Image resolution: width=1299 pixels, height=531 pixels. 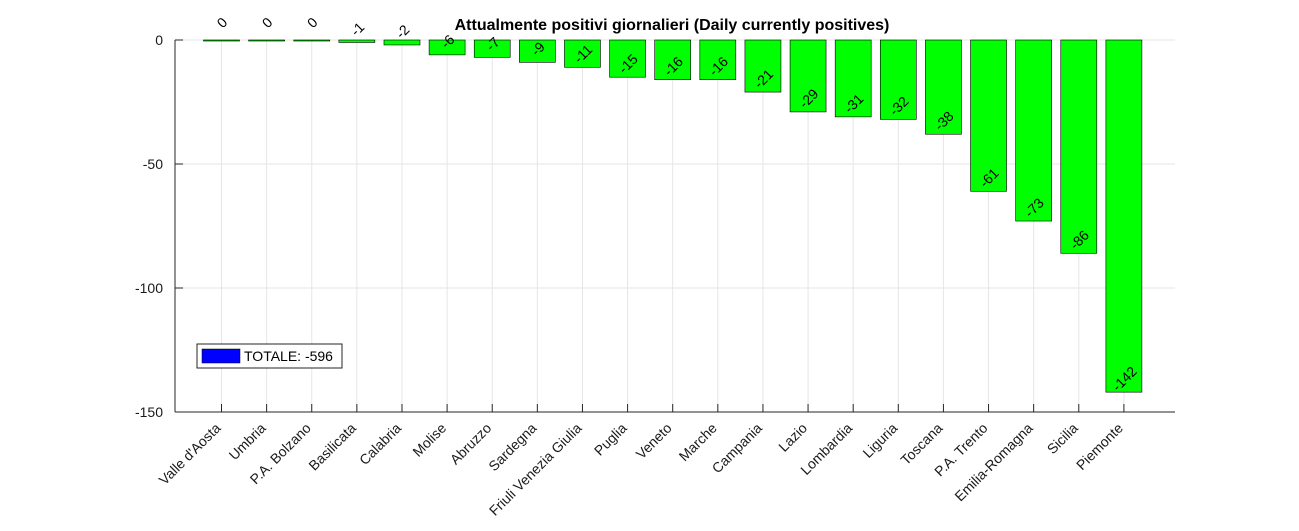 I want to click on legend: TOTALE: -596, so click(x=269, y=356).